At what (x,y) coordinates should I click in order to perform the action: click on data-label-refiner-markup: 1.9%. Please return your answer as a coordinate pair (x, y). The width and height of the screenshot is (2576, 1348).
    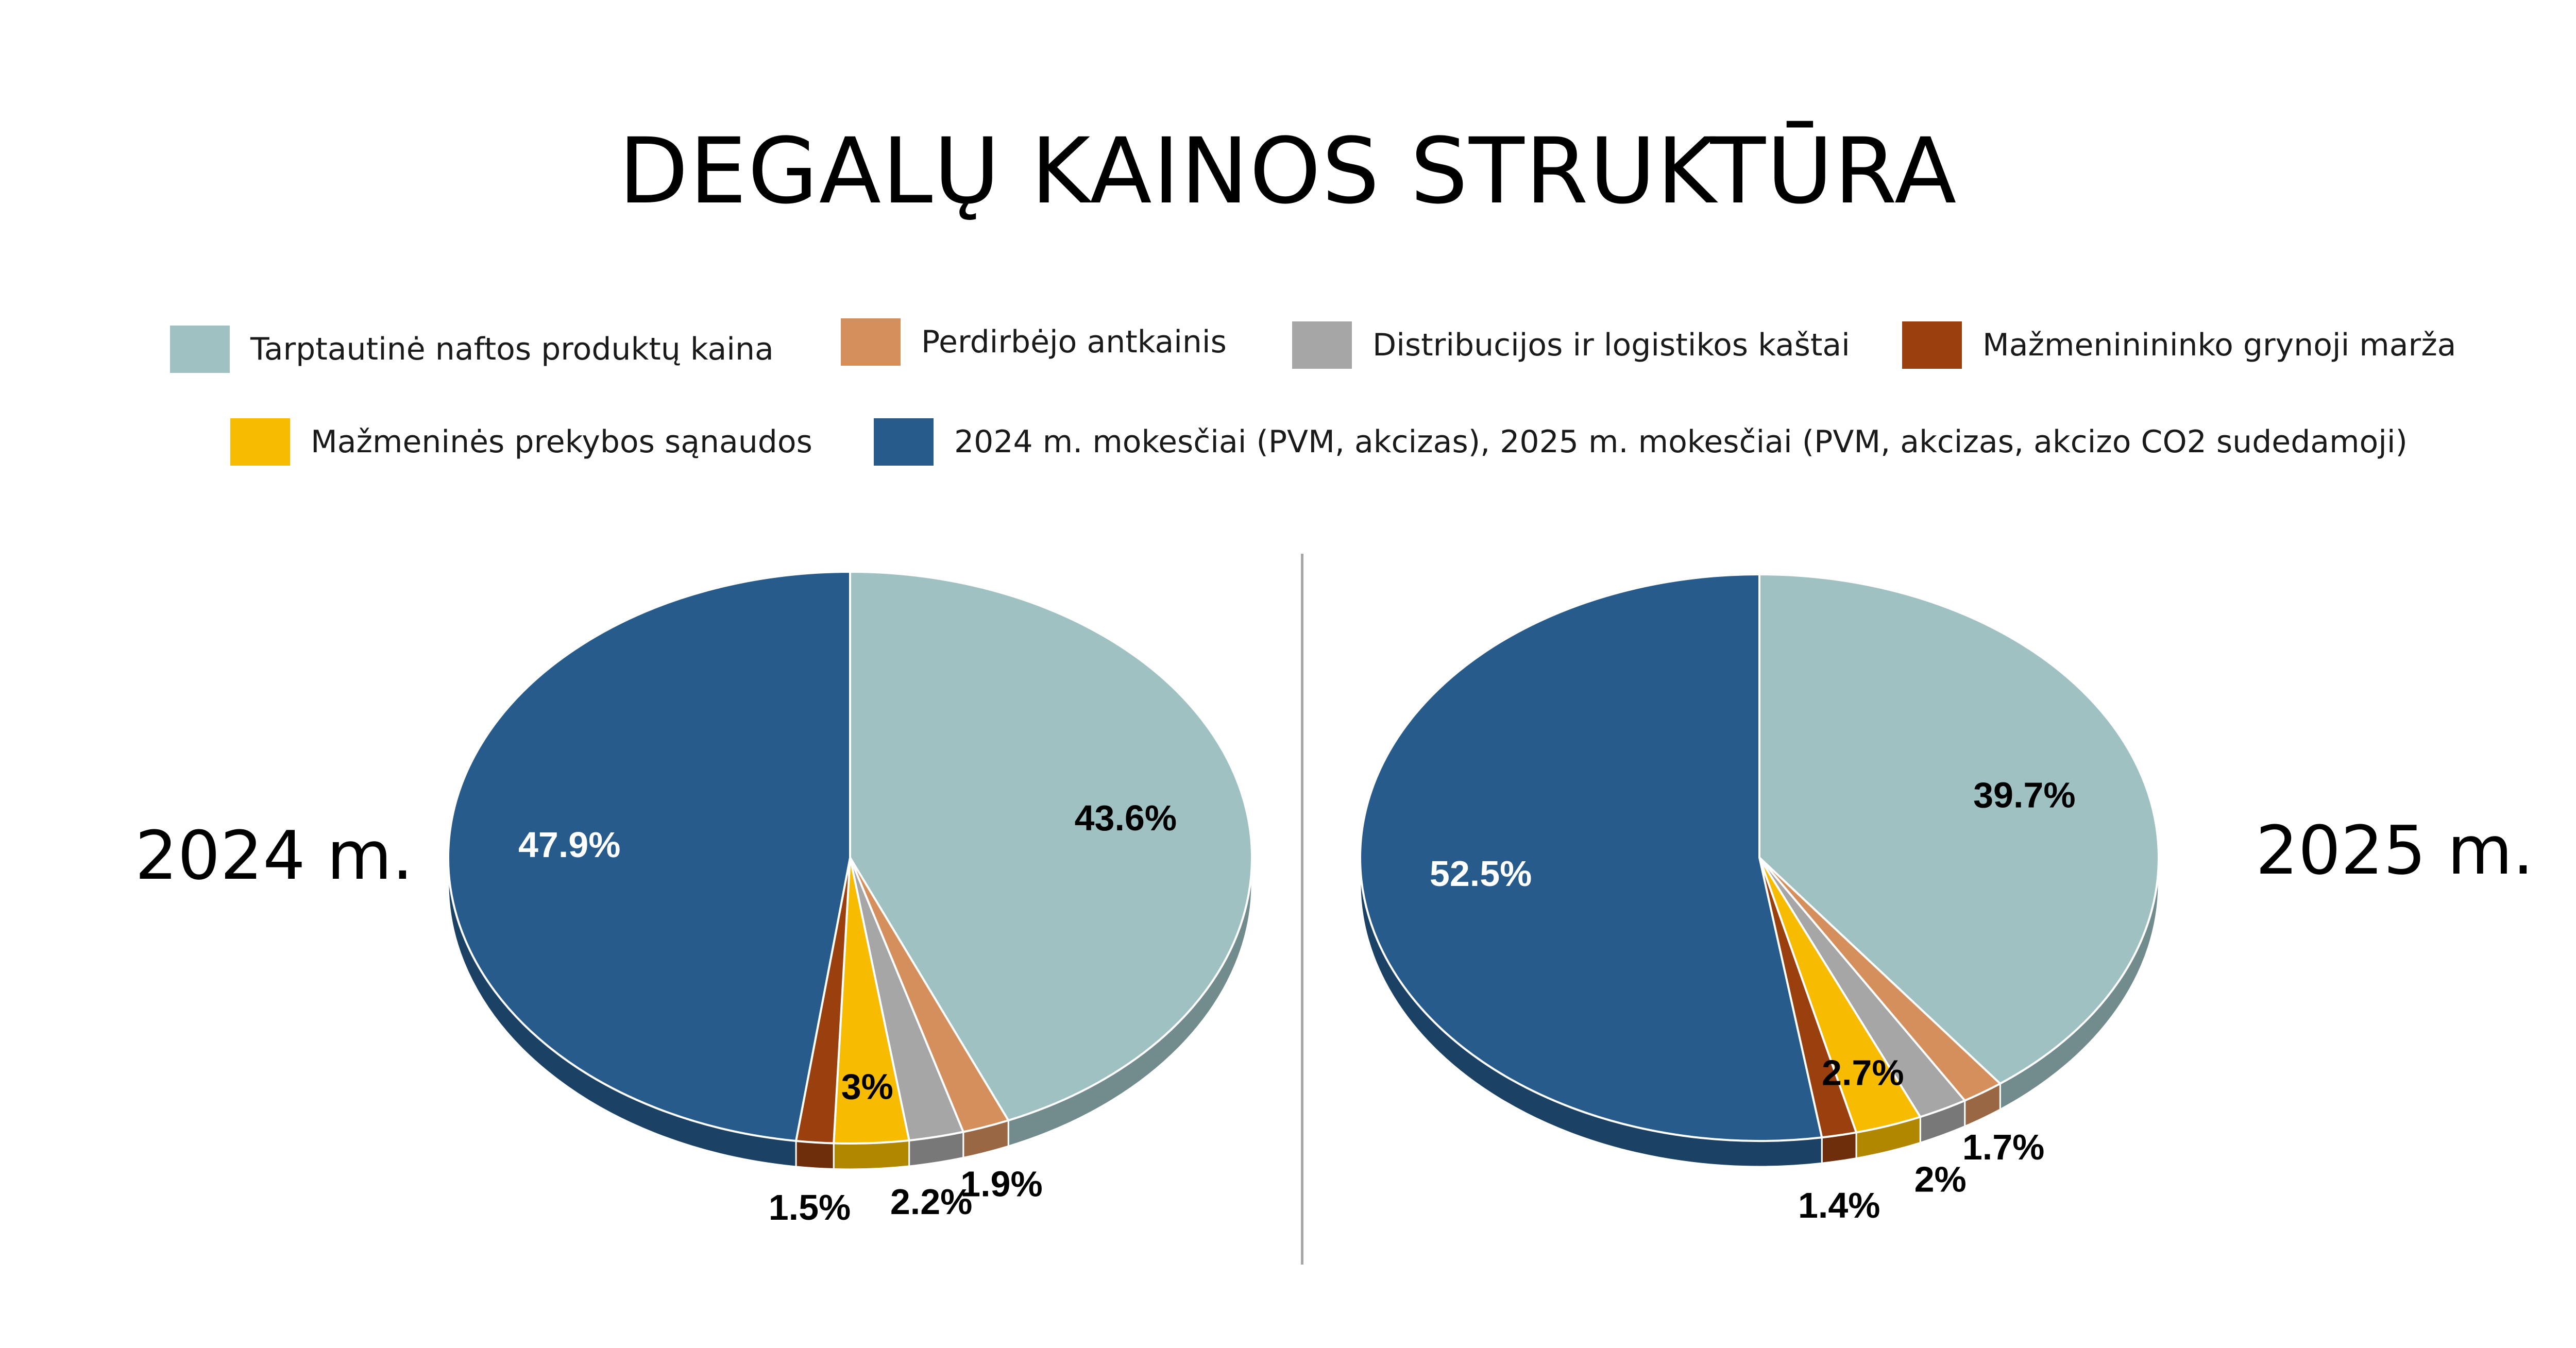
    Looking at the image, I should click on (1001, 1184).